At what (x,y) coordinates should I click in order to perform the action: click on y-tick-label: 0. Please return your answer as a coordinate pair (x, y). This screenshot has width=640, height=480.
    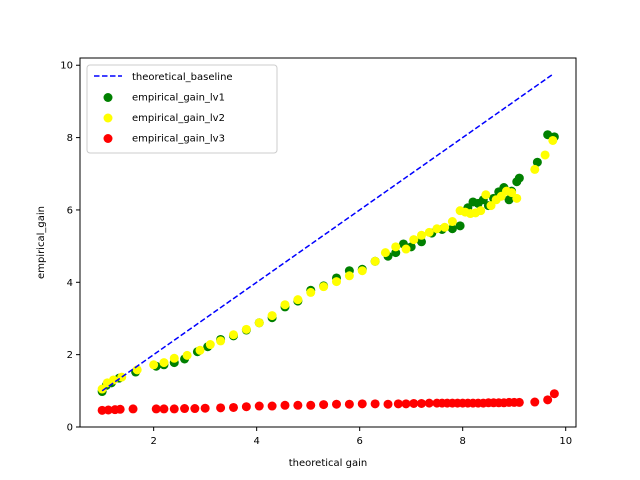
    Looking at the image, I should click on (70, 428).